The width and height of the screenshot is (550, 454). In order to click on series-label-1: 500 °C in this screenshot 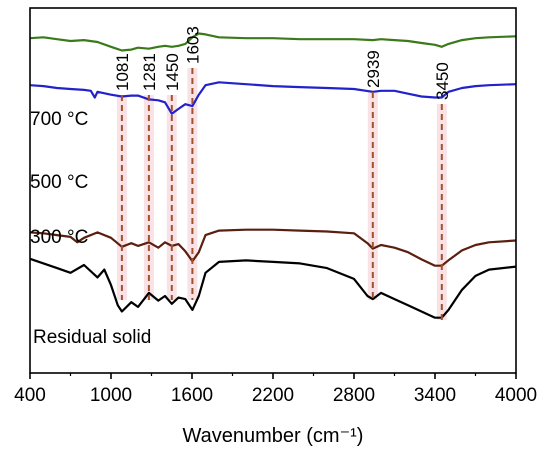, I will do `click(59, 182)`.